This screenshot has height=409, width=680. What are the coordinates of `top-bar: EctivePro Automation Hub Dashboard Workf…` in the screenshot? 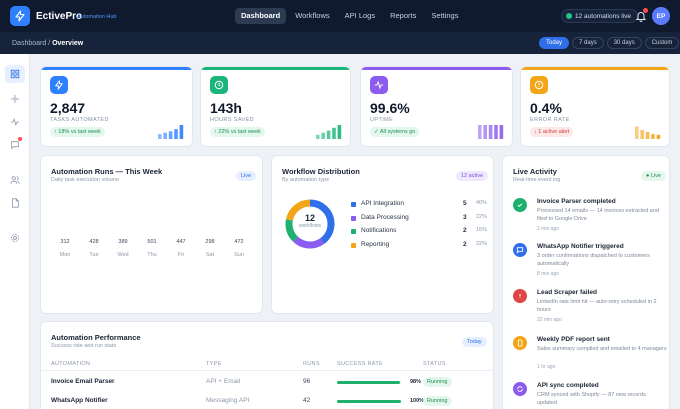 It's located at (340, 16).